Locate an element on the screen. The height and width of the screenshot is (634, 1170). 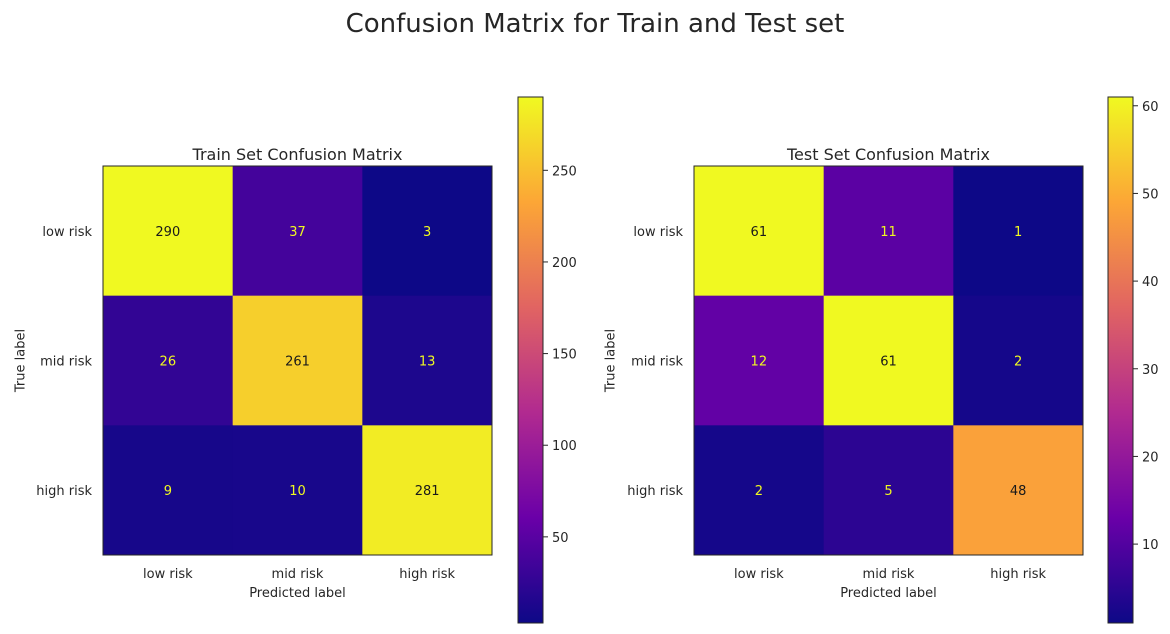
cell-value-label: 290 is located at coordinates (167, 232).